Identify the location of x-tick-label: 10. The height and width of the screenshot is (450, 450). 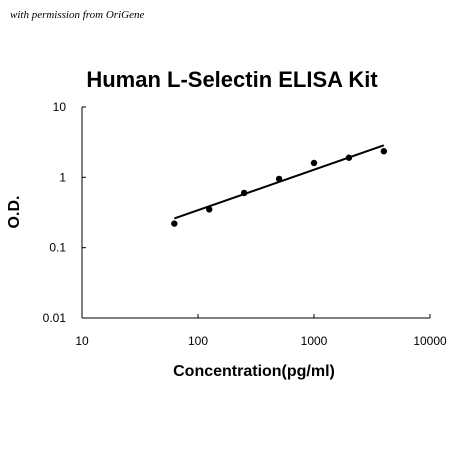
(82, 341).